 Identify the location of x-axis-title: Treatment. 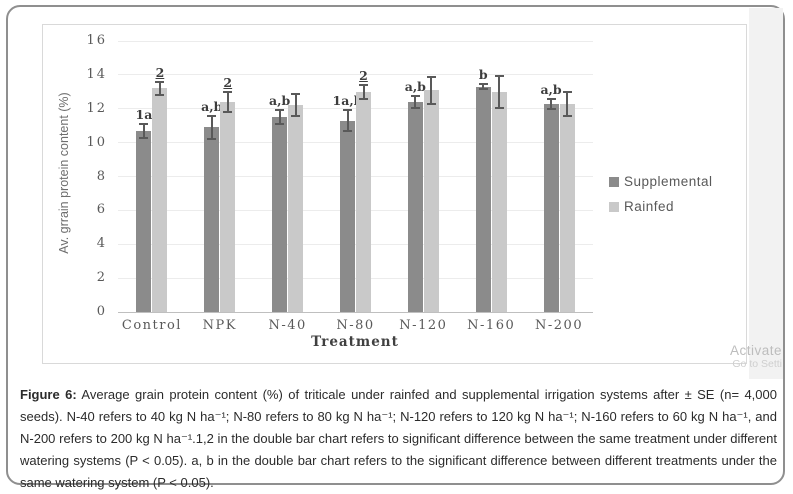
(355, 342).